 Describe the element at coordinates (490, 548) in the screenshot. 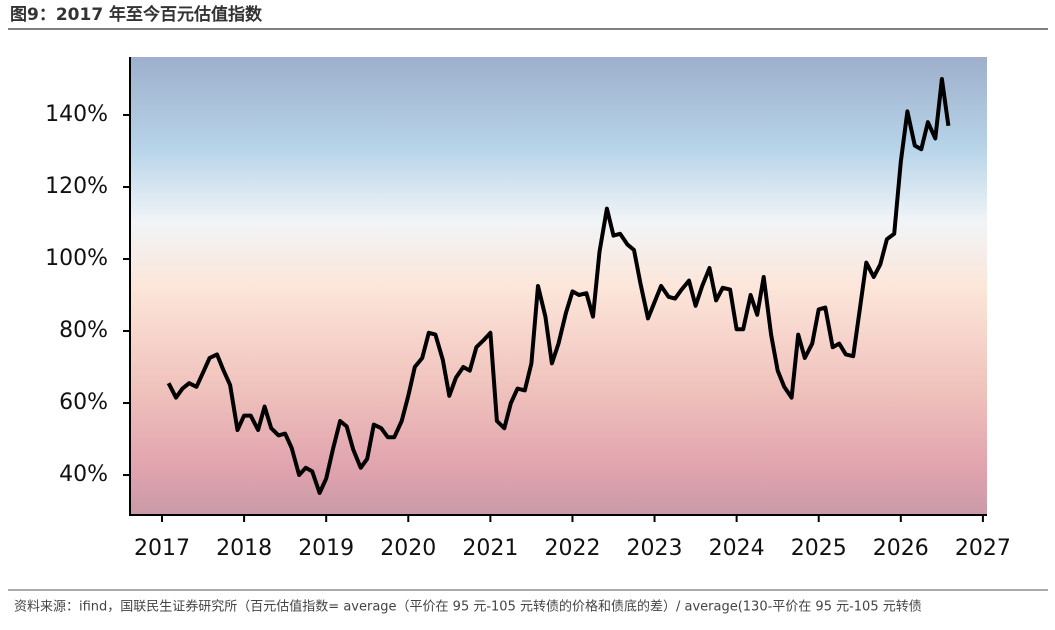

I see `x-tick-label: 2021` at that location.